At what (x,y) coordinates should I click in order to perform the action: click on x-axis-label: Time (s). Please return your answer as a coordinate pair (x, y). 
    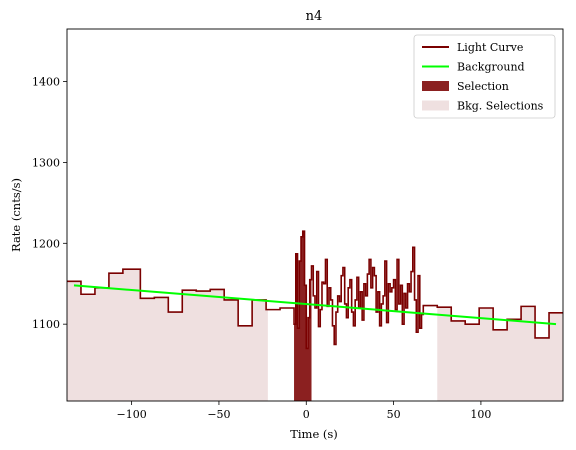
    Looking at the image, I should click on (314, 434).